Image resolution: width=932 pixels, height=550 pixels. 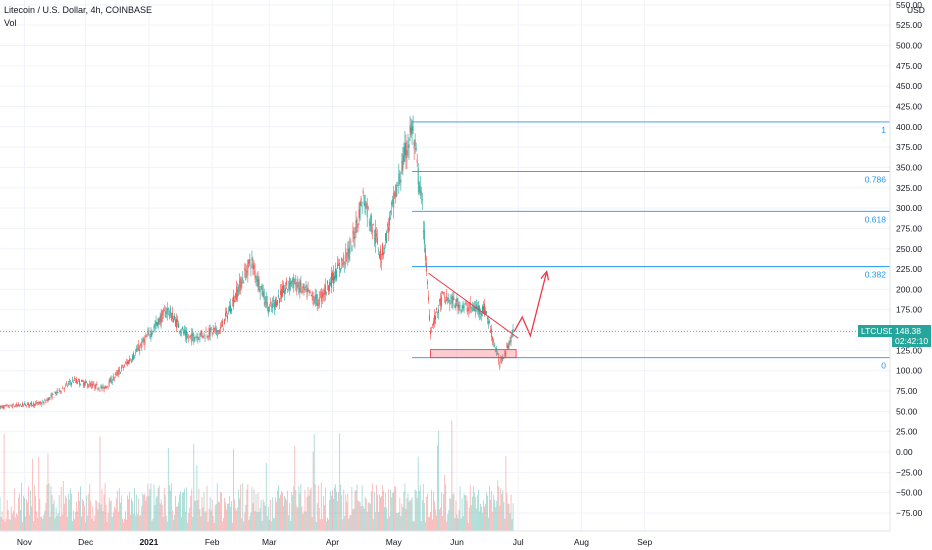 I want to click on annotations, so click(x=489, y=314).